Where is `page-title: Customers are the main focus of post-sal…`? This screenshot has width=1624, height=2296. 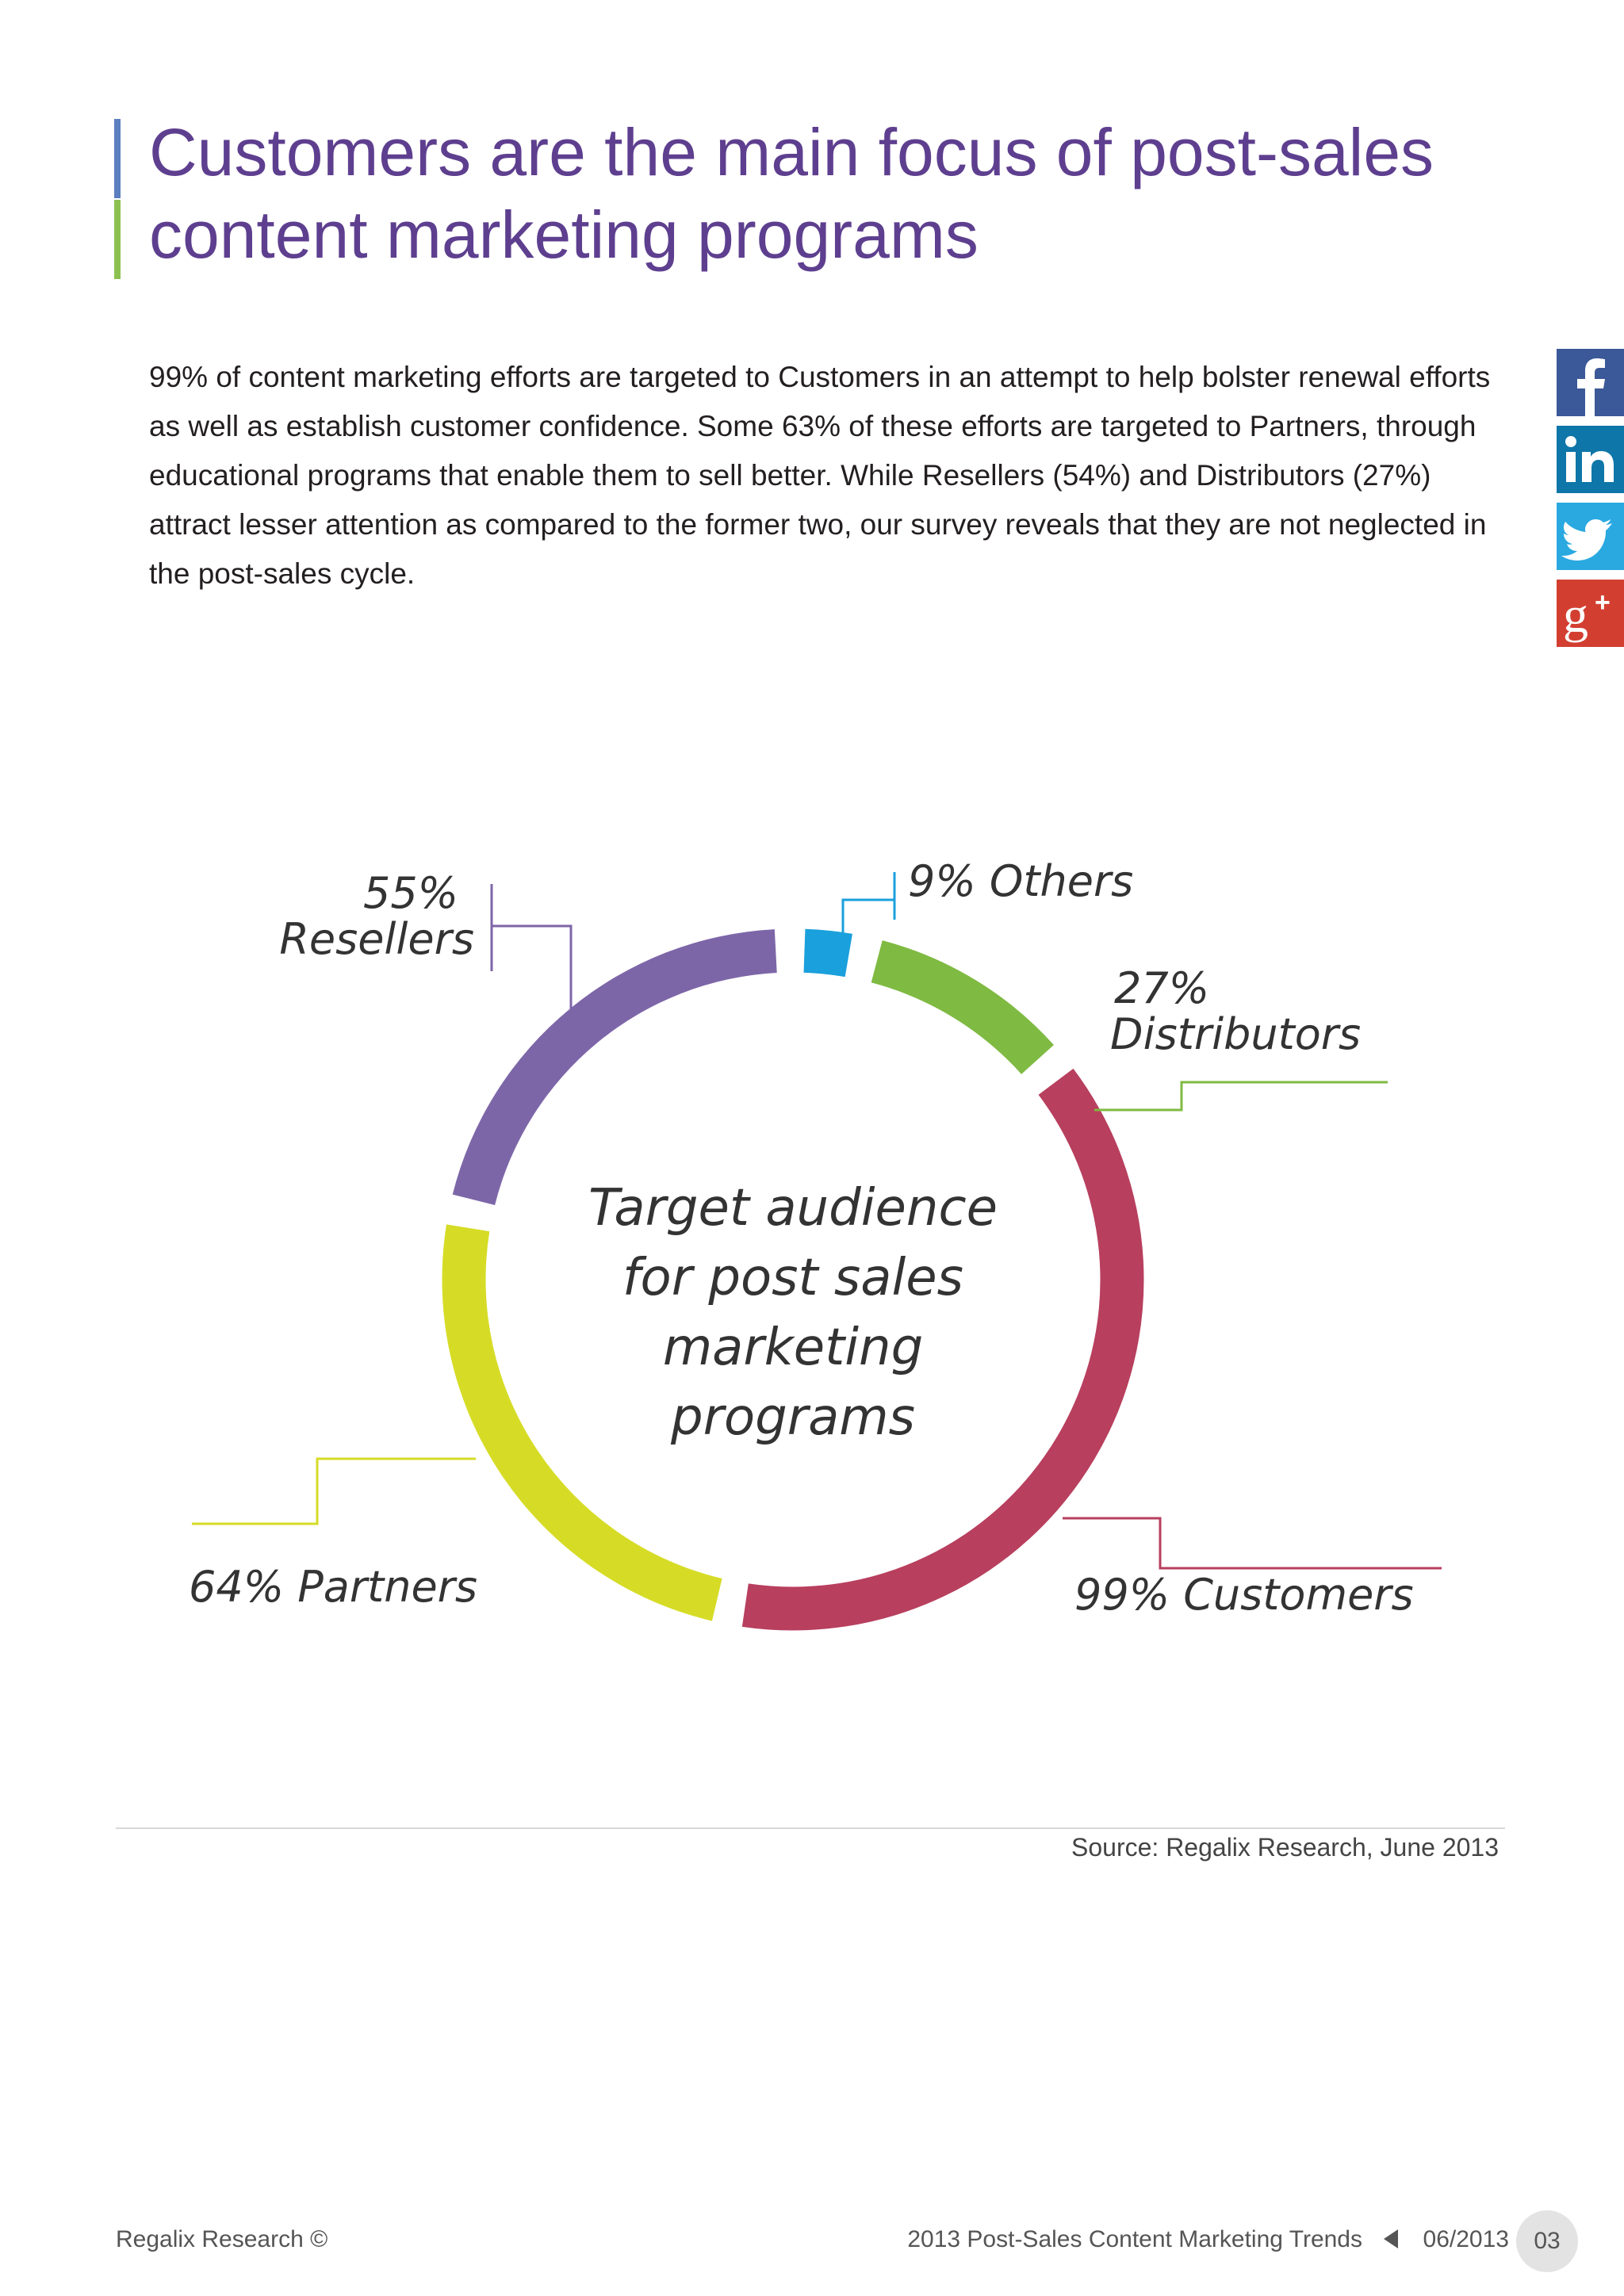
page-title: Customers are the main focus of post-sal… is located at coordinates (823, 194).